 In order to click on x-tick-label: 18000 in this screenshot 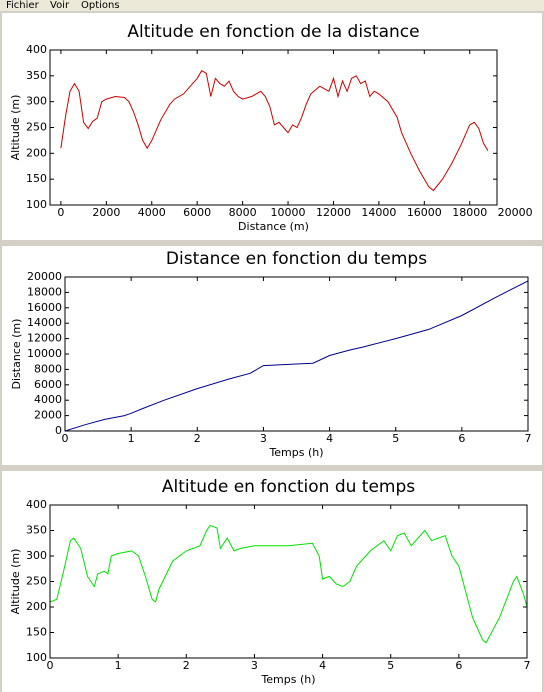, I will do `click(469, 212)`.